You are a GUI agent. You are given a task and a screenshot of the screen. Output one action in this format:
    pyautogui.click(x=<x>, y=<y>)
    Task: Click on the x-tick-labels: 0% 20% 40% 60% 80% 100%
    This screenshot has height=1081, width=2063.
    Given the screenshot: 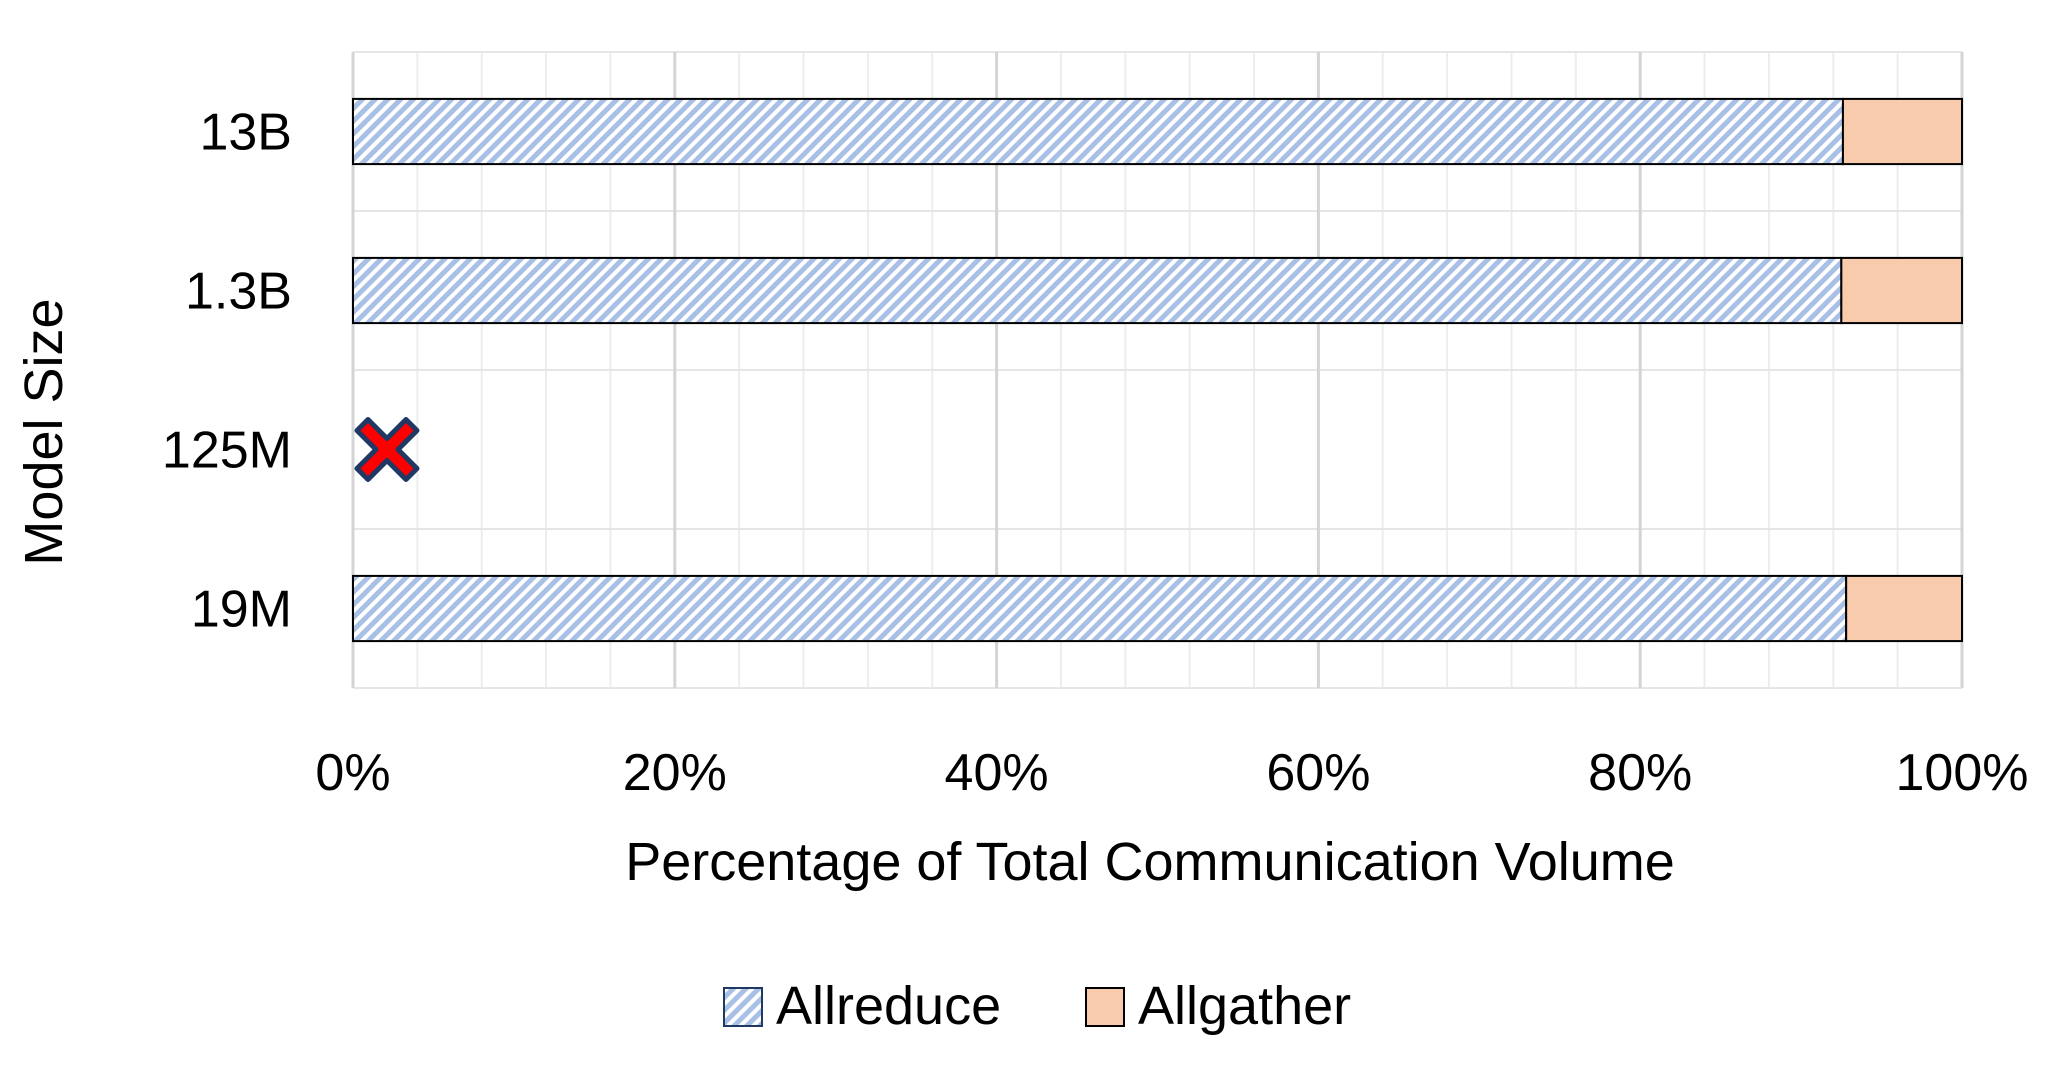 What is the action you would take?
    pyautogui.click(x=1171, y=773)
    